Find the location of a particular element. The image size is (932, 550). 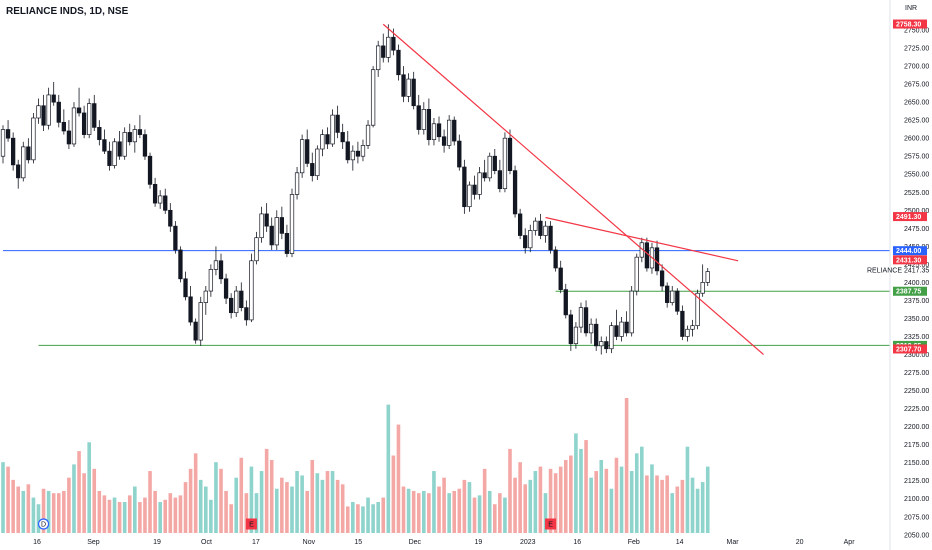

x-tick-label: Dec is located at coordinates (415, 542).